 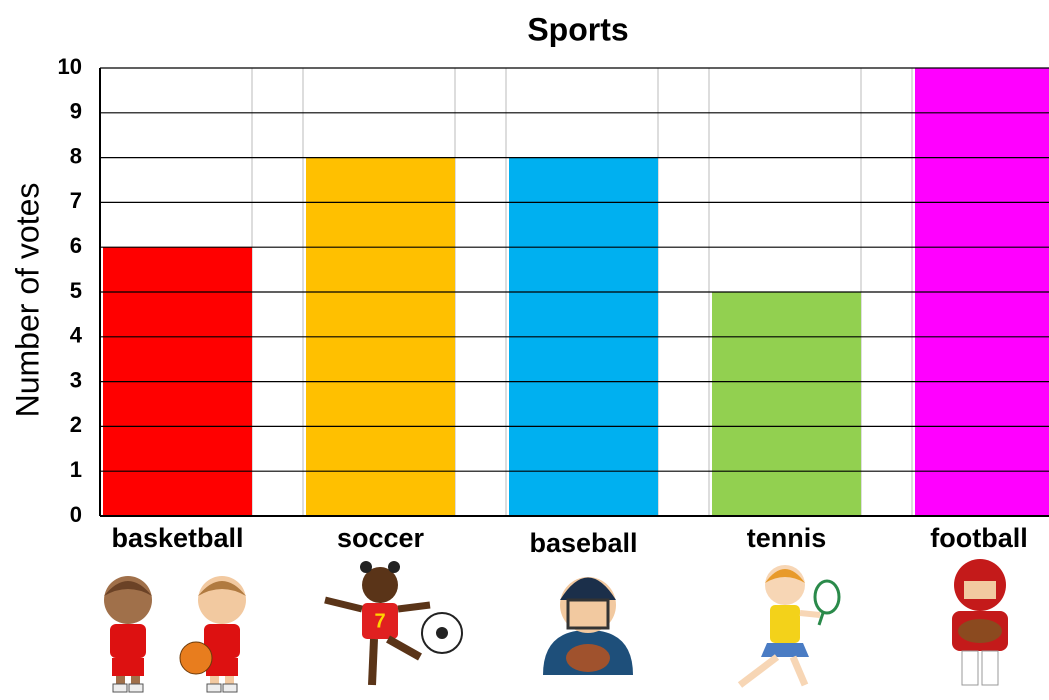 I want to click on x-tick-label: tennis, so click(x=787, y=538).